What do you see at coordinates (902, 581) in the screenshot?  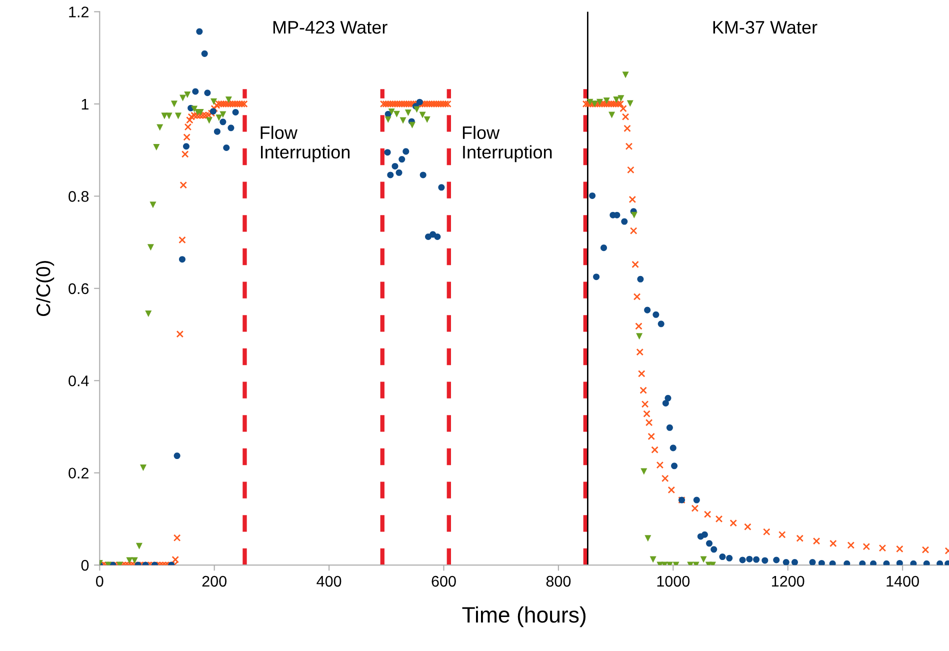 I see `x-tick-label: 1400` at bounding box center [902, 581].